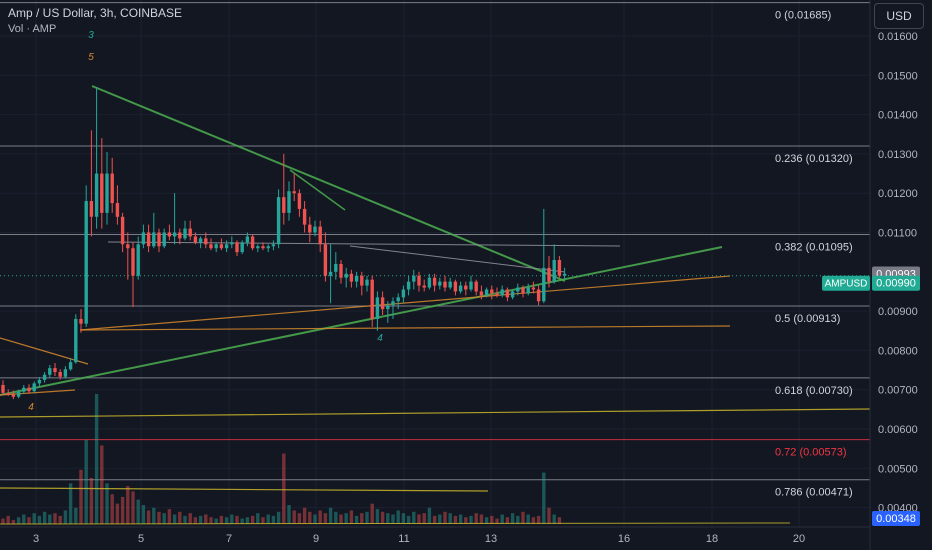 The image size is (932, 550). Describe the element at coordinates (898, 76) in the screenshot. I see `price-tick-label: 0.01500` at that location.